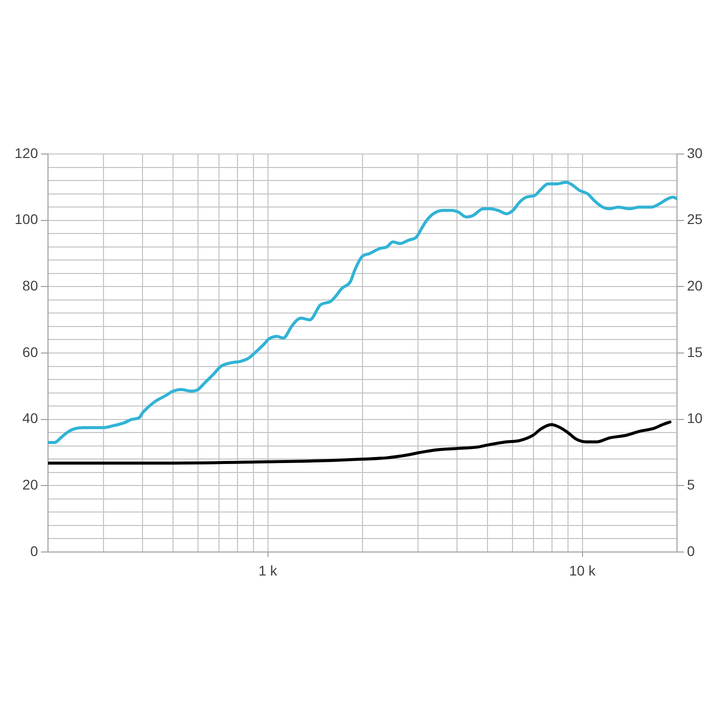 The height and width of the screenshot is (720, 720). What do you see at coordinates (695, 352) in the screenshot?
I see `y2-tick-label: 15` at bounding box center [695, 352].